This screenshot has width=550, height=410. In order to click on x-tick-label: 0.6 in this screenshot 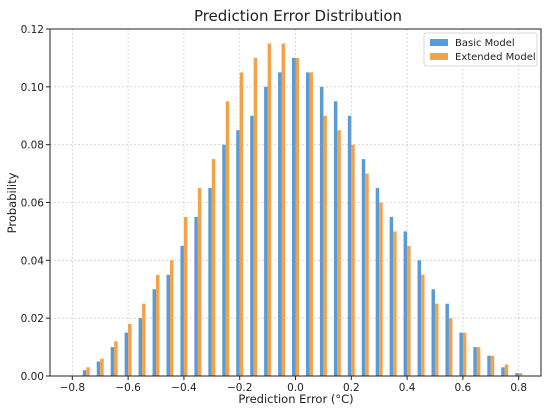, I will do `click(463, 388)`.